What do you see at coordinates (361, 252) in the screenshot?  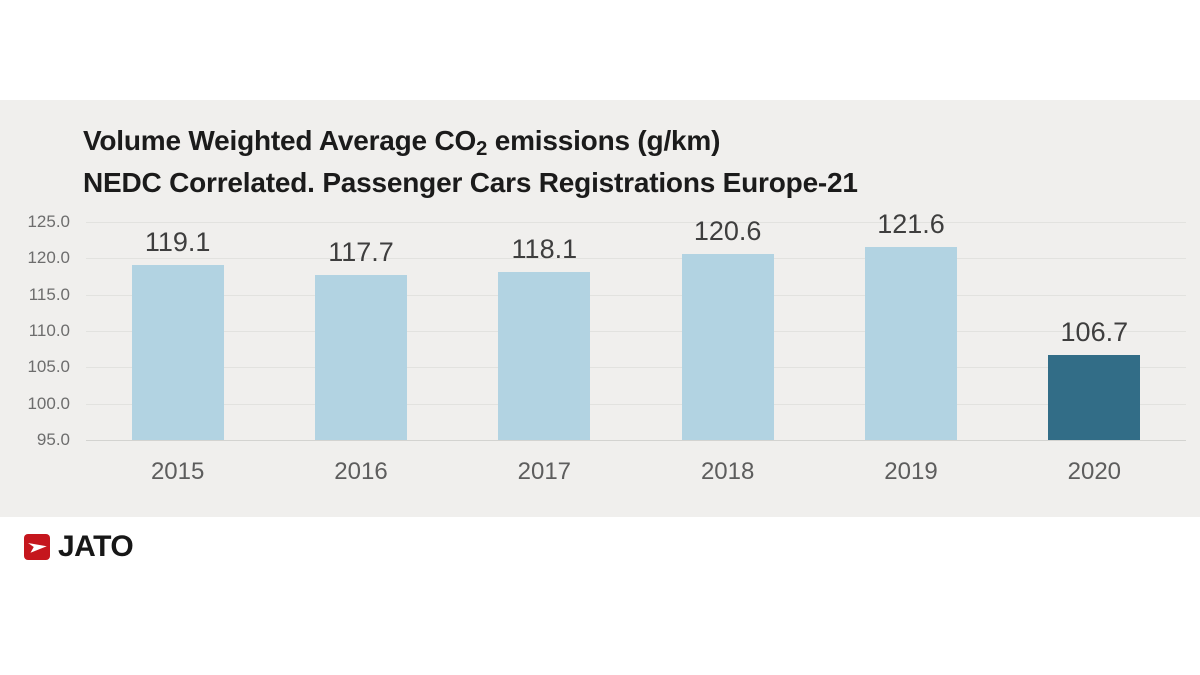 I see `bar-value-label: 117.7` at bounding box center [361, 252].